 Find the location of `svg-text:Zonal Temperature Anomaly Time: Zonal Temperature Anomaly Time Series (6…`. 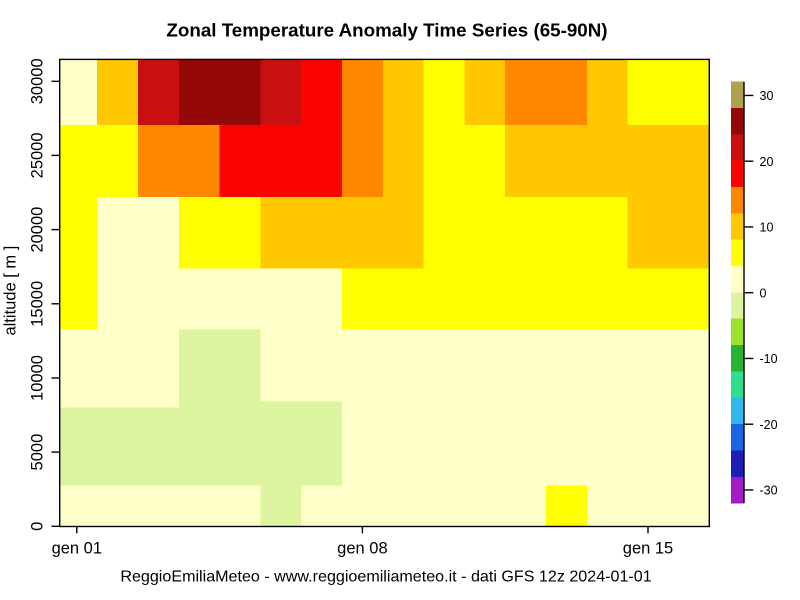

svg-text:Zonal Temperature Anomaly Time: Zonal Temperature Anomaly Time Series (6… is located at coordinates (386, 30).